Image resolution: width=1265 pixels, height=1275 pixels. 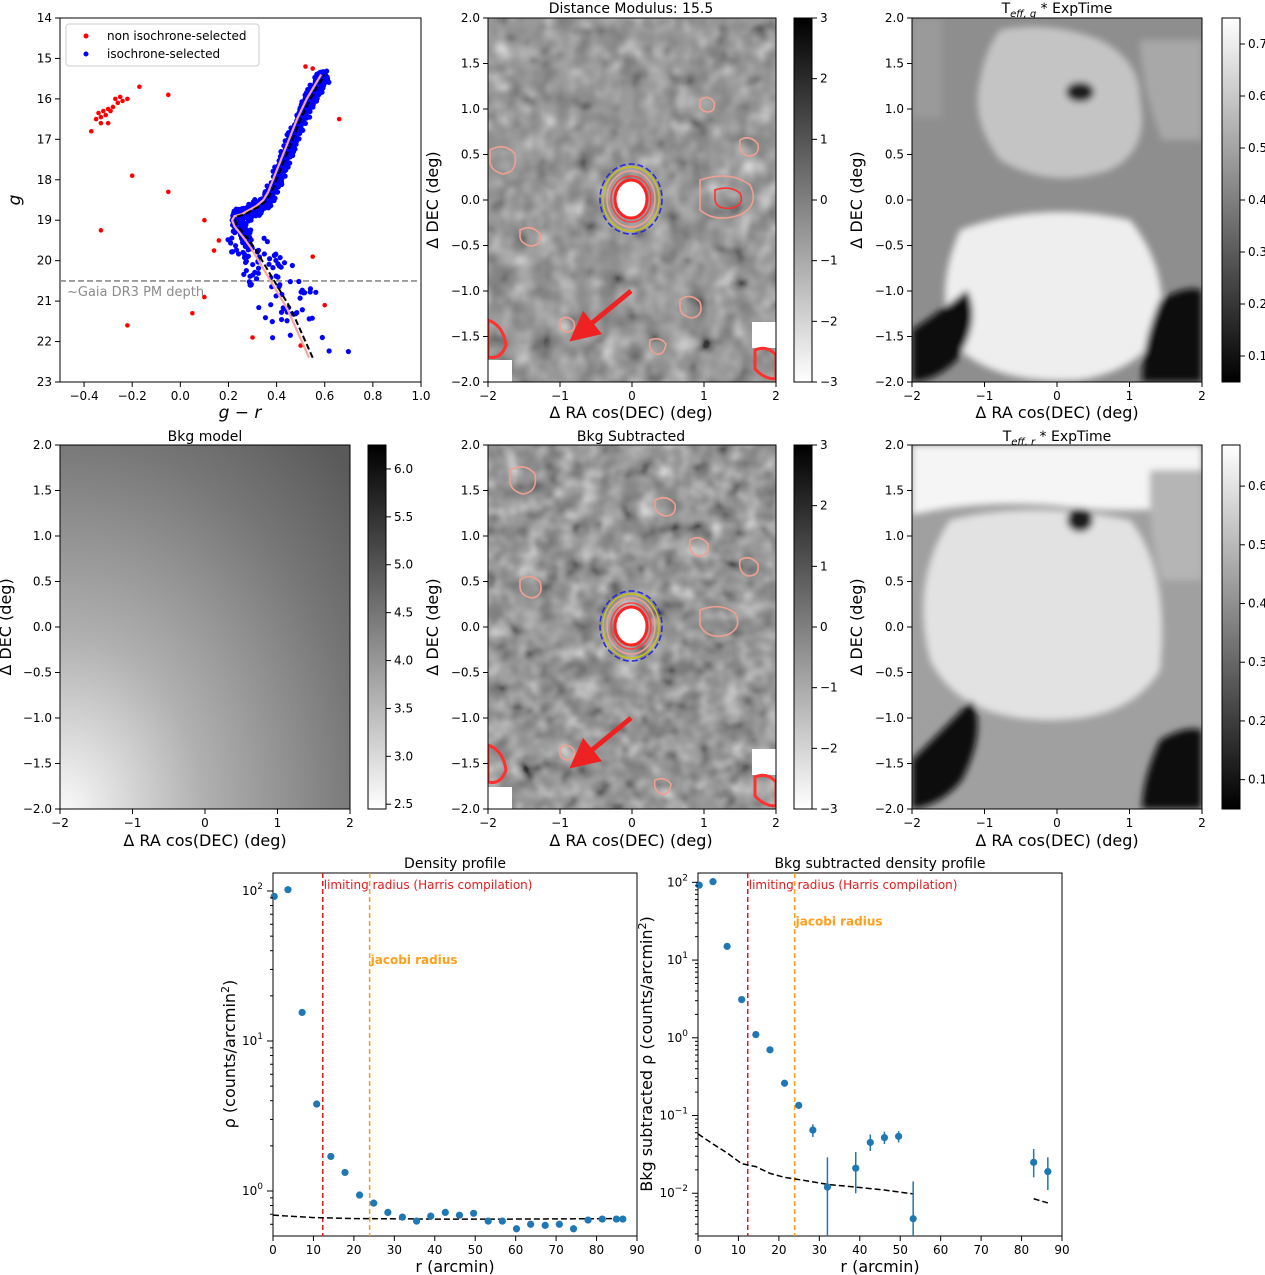 I want to click on y-tick-label: 1.0, so click(x=470, y=536).